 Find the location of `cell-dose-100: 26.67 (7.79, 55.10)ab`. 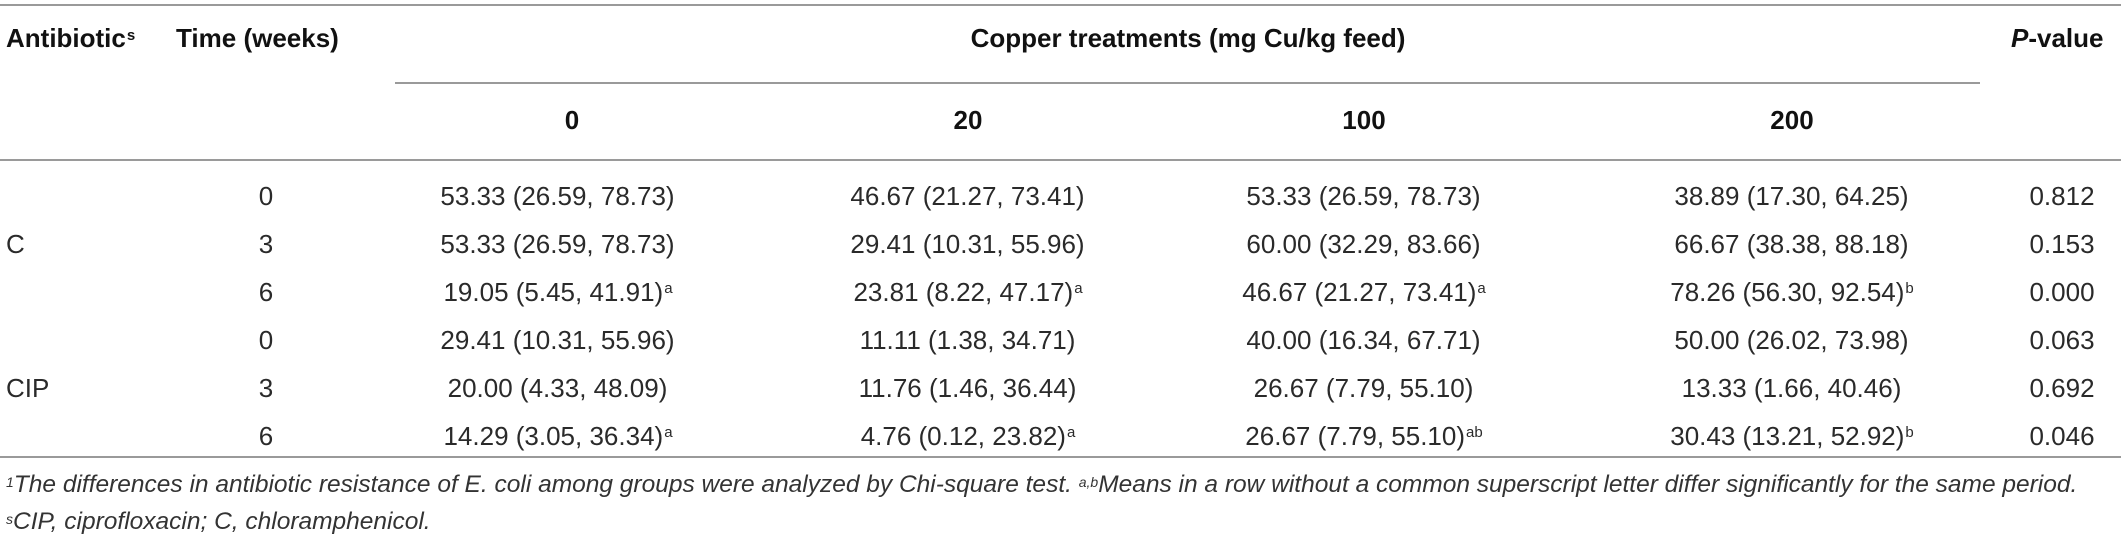

cell-dose-100: 26.67 (7.79, 55.10)ab is located at coordinates (1364, 436).